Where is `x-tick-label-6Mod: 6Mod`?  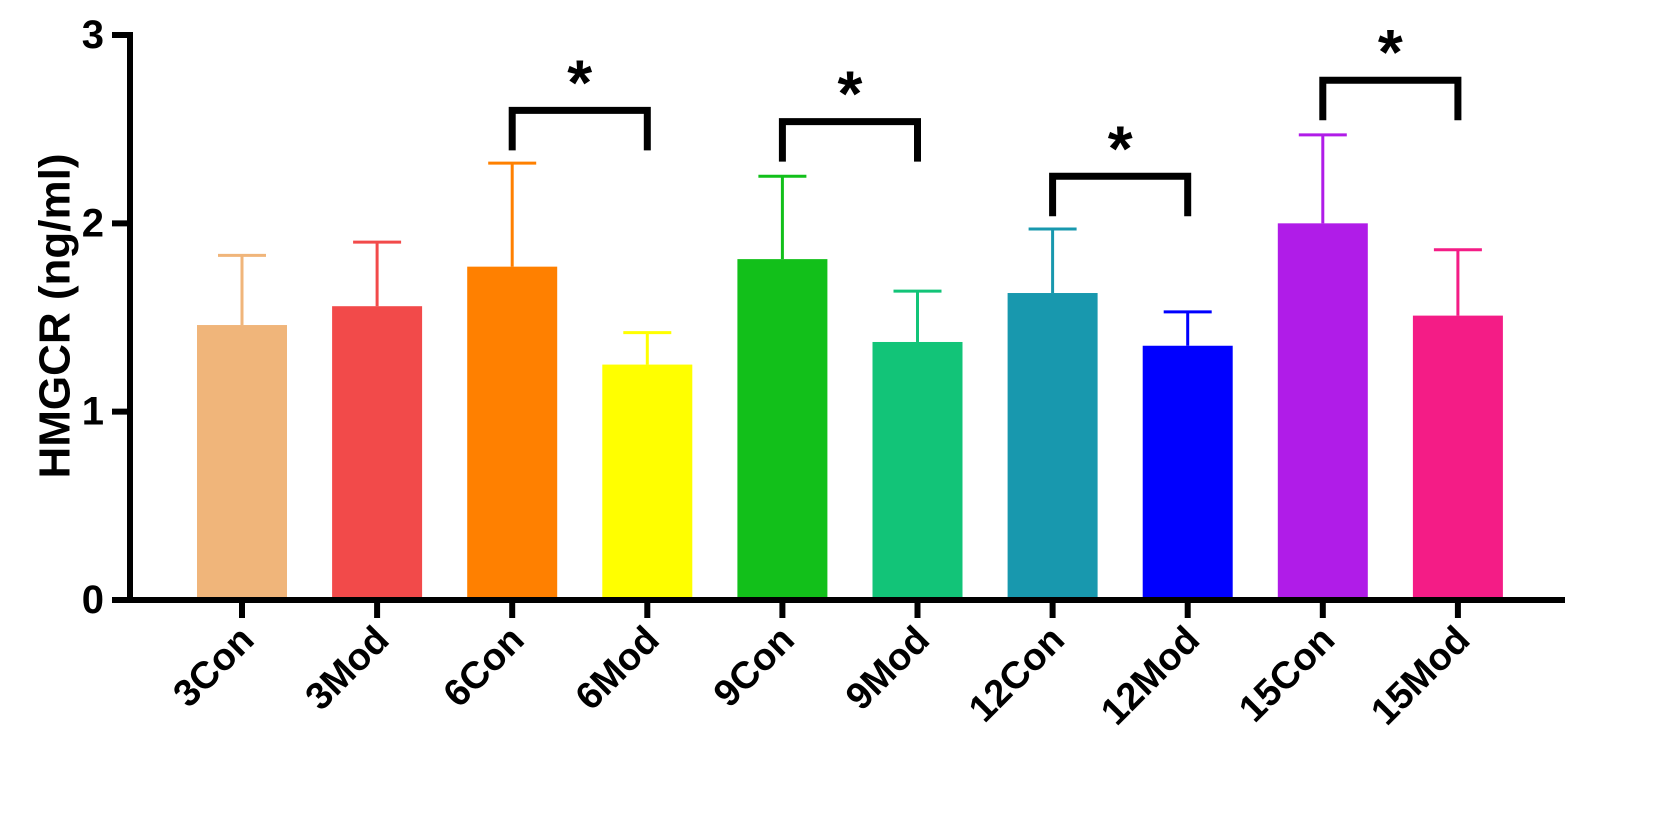 x-tick-label-6Mod: 6Mod is located at coordinates (618, 669).